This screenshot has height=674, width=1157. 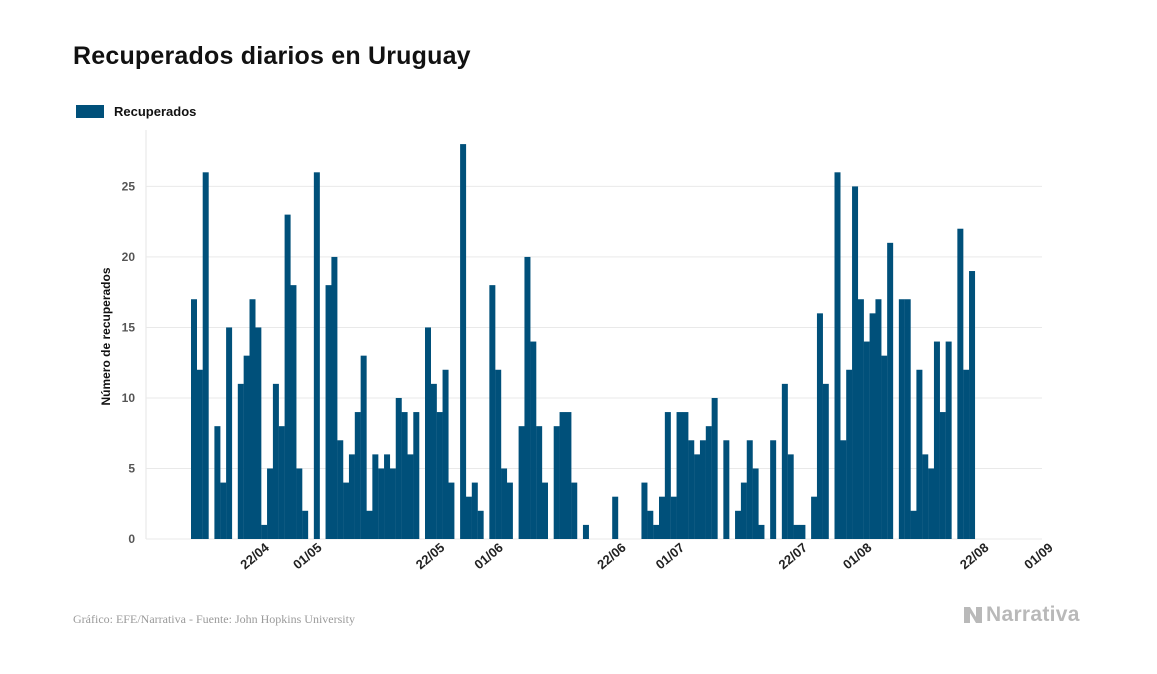 What do you see at coordinates (272, 56) in the screenshot?
I see `chart-title: Recuperados diarios en Uruguay` at bounding box center [272, 56].